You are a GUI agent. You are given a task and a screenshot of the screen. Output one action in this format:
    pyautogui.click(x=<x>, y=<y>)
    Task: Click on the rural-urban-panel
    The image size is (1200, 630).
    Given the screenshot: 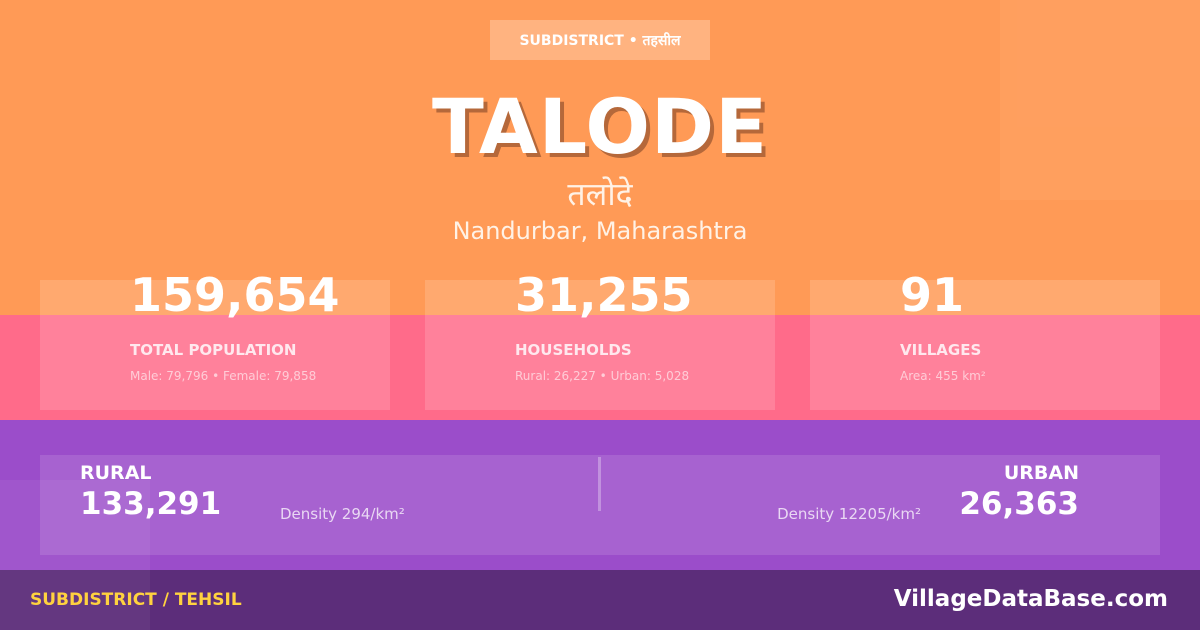 What is the action you would take?
    pyautogui.click(x=600, y=505)
    